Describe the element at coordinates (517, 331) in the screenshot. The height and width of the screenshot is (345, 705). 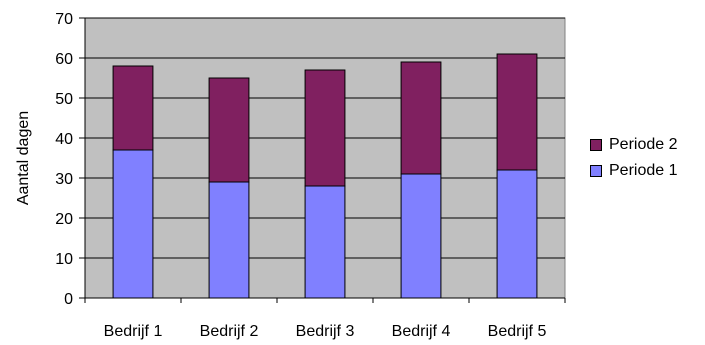
I see `x-tick-label: Bedrijf 5` at that location.